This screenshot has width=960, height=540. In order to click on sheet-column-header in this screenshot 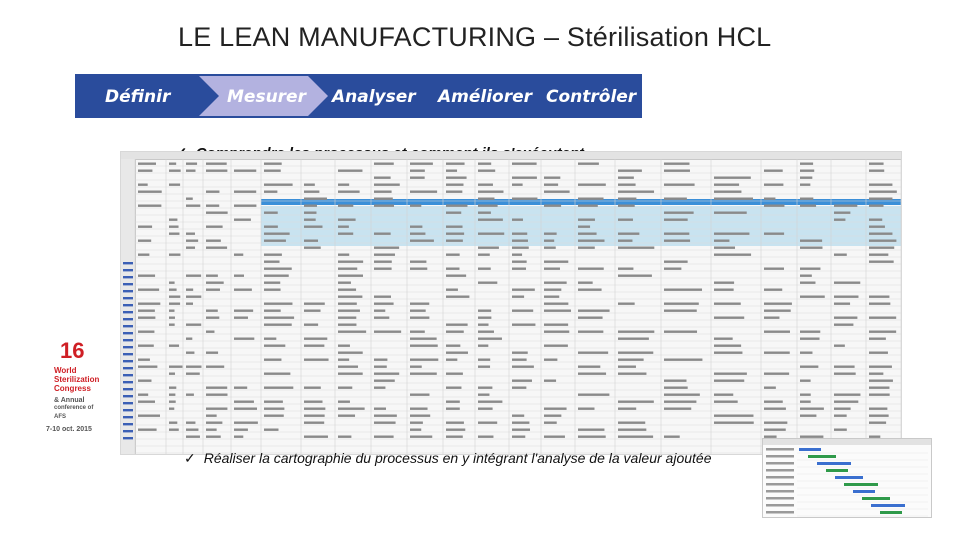, I will do `click(511, 156)`.